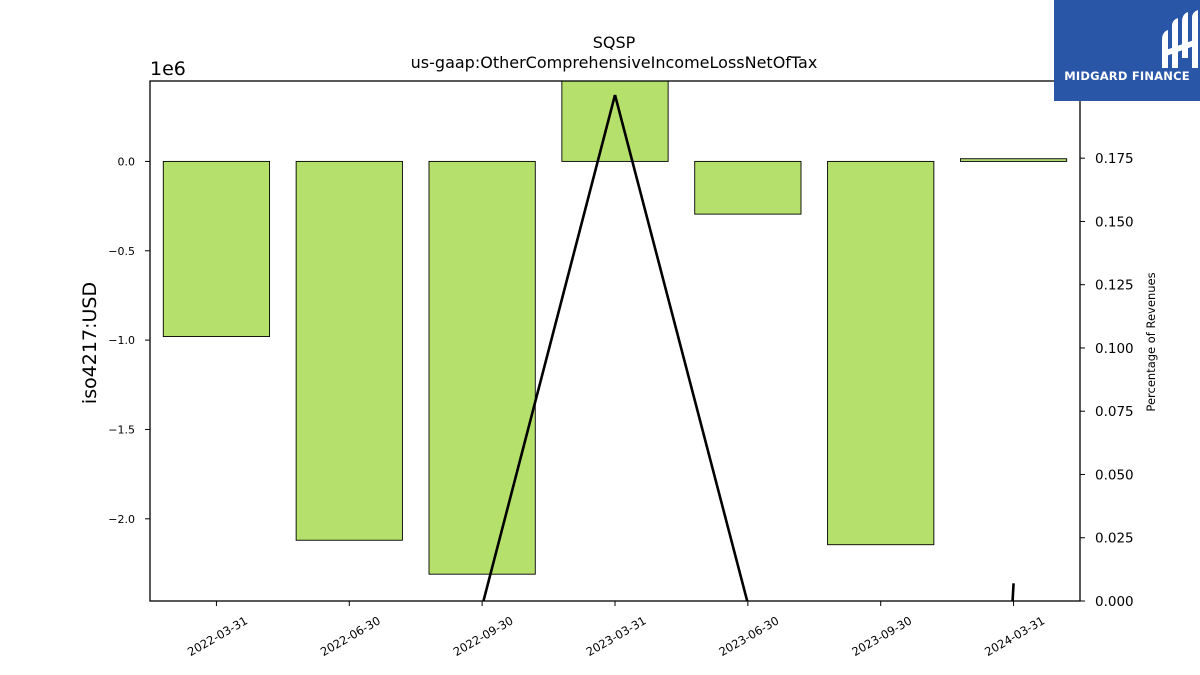 The height and width of the screenshot is (675, 1200). I want to click on y-tick-label: −0.5, so click(121, 251).